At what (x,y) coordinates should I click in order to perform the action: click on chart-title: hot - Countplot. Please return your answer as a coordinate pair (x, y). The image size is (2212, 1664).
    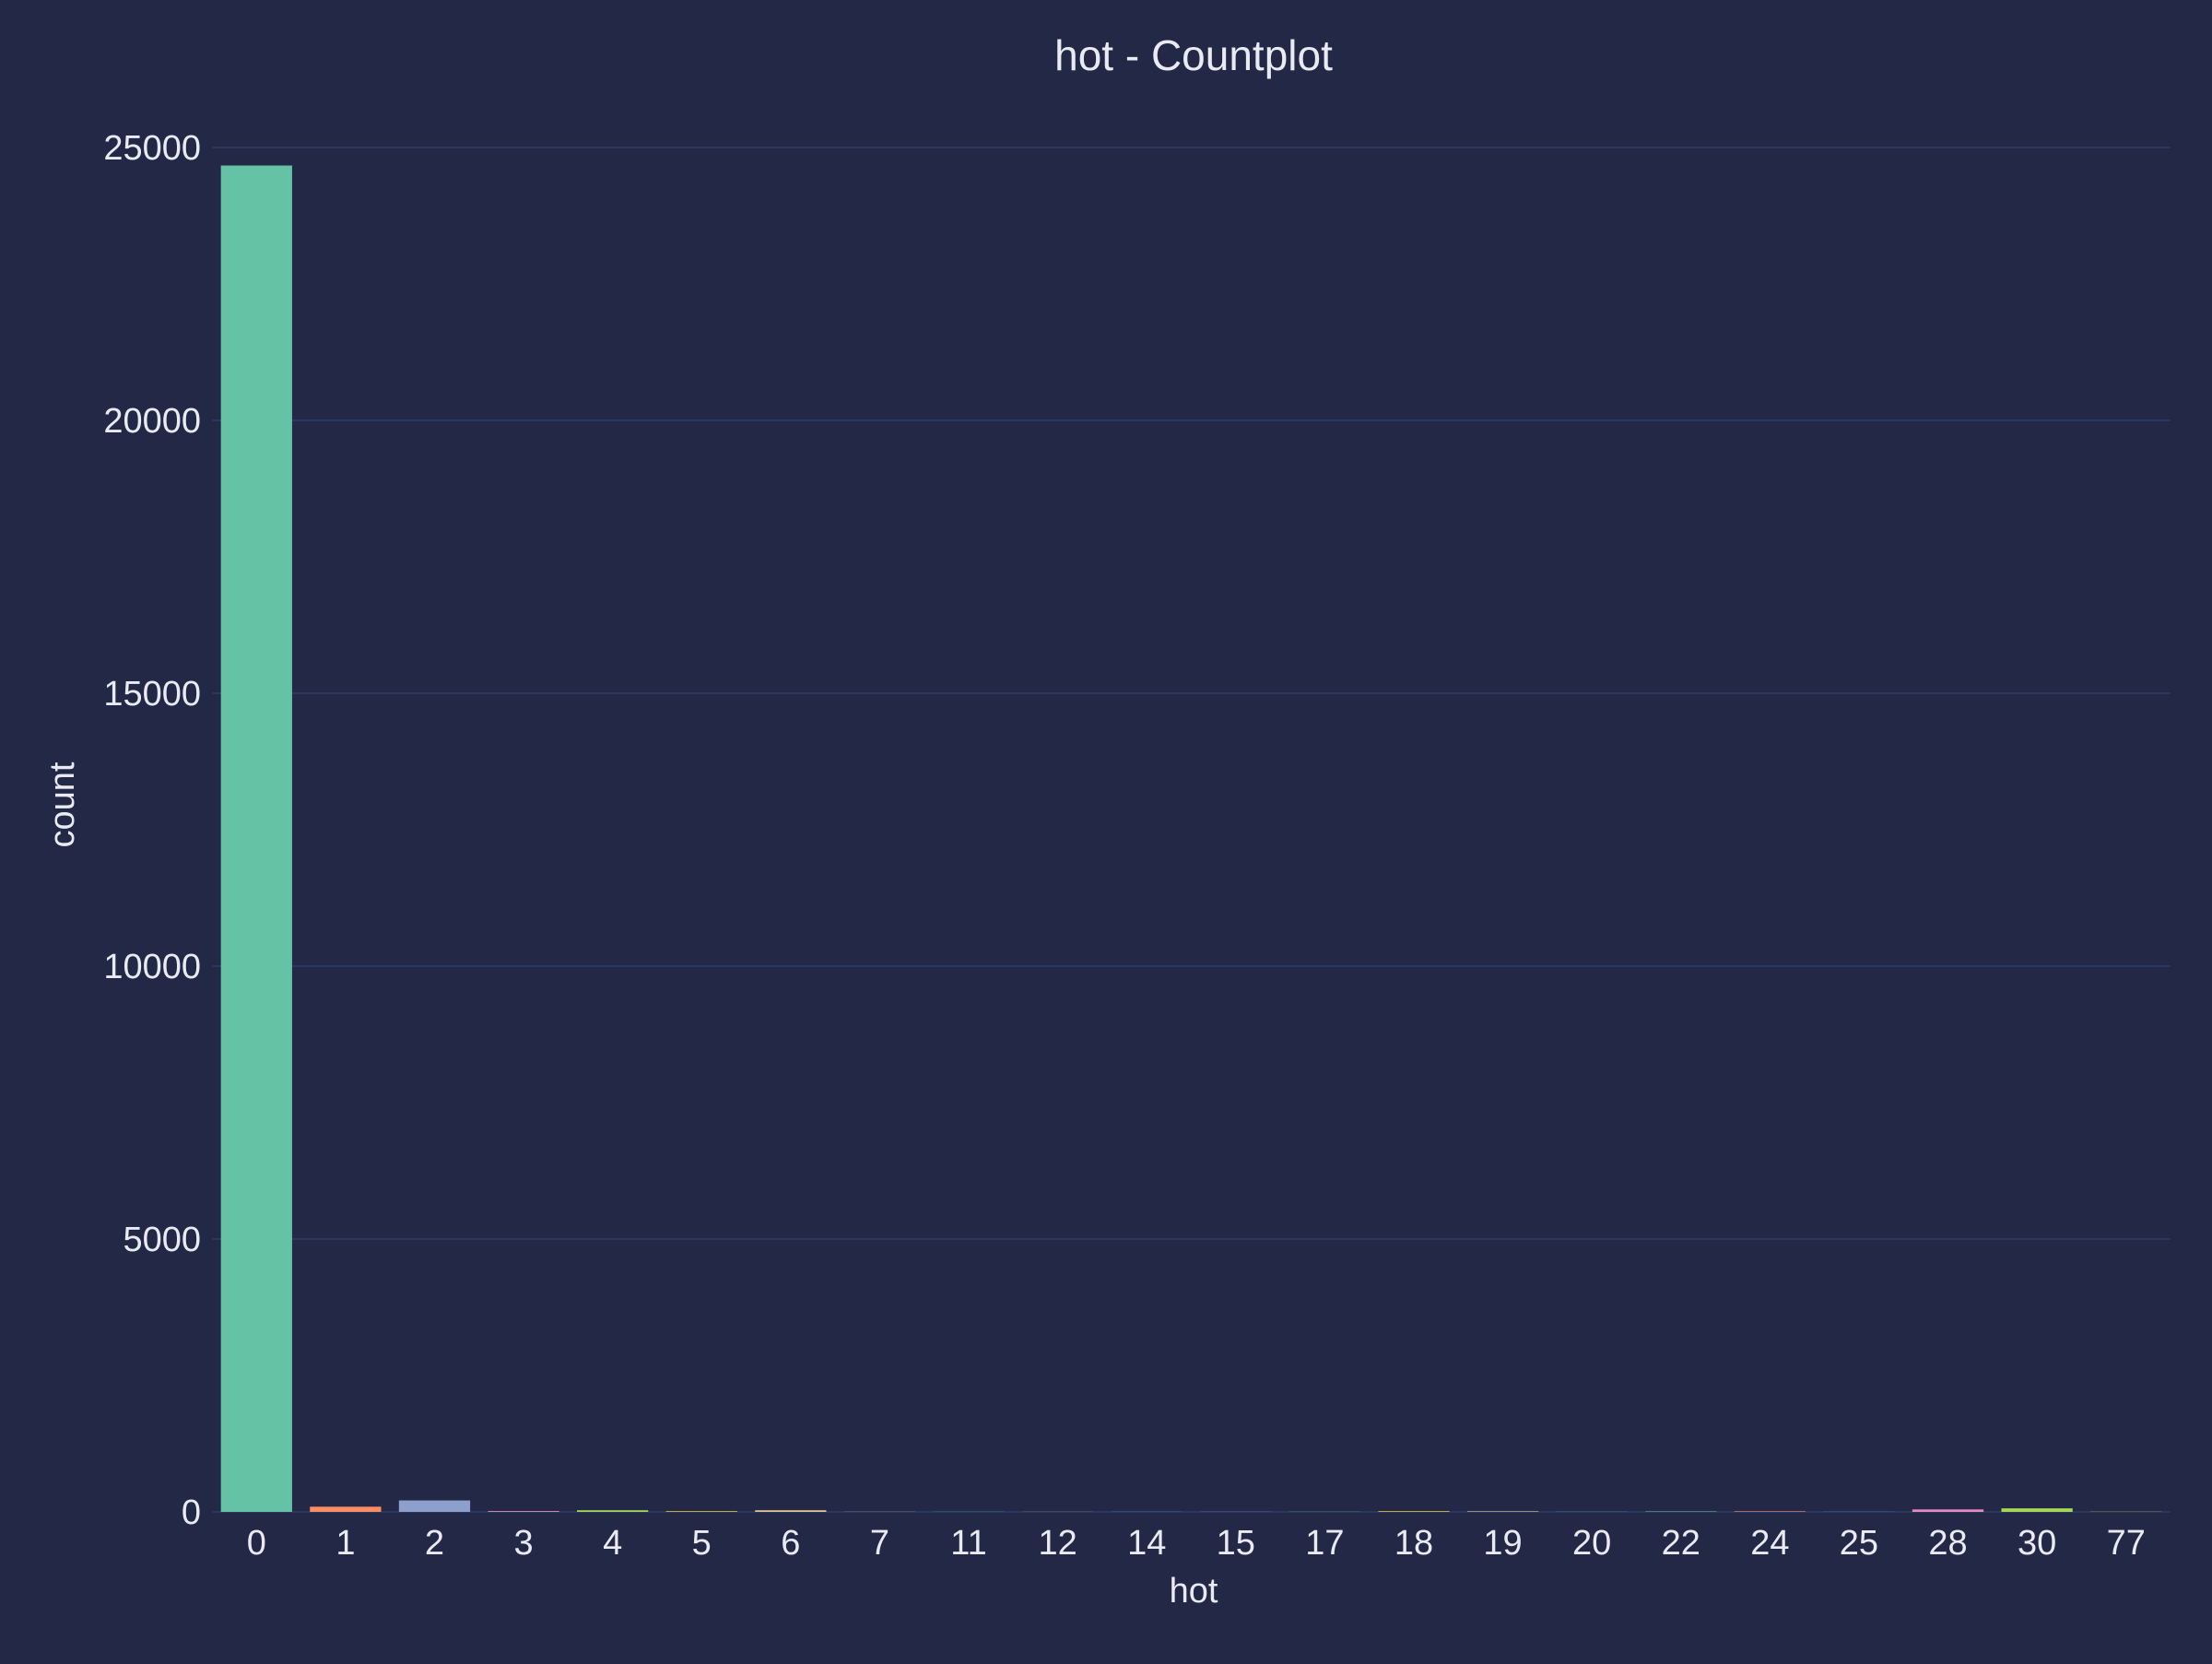
    Looking at the image, I should click on (1193, 55).